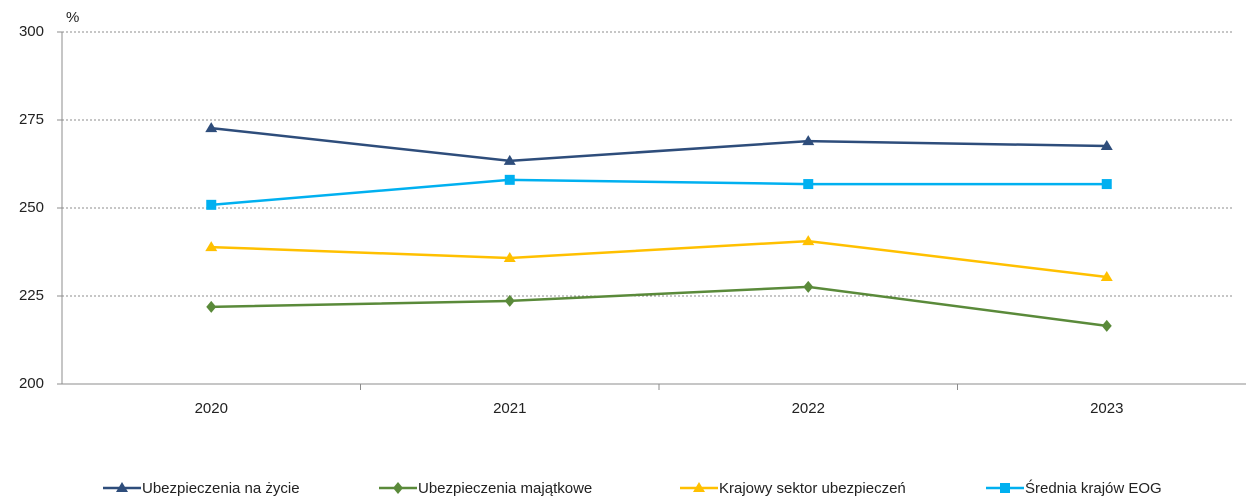  I want to click on x-tick-label: 2023, so click(1106, 408).